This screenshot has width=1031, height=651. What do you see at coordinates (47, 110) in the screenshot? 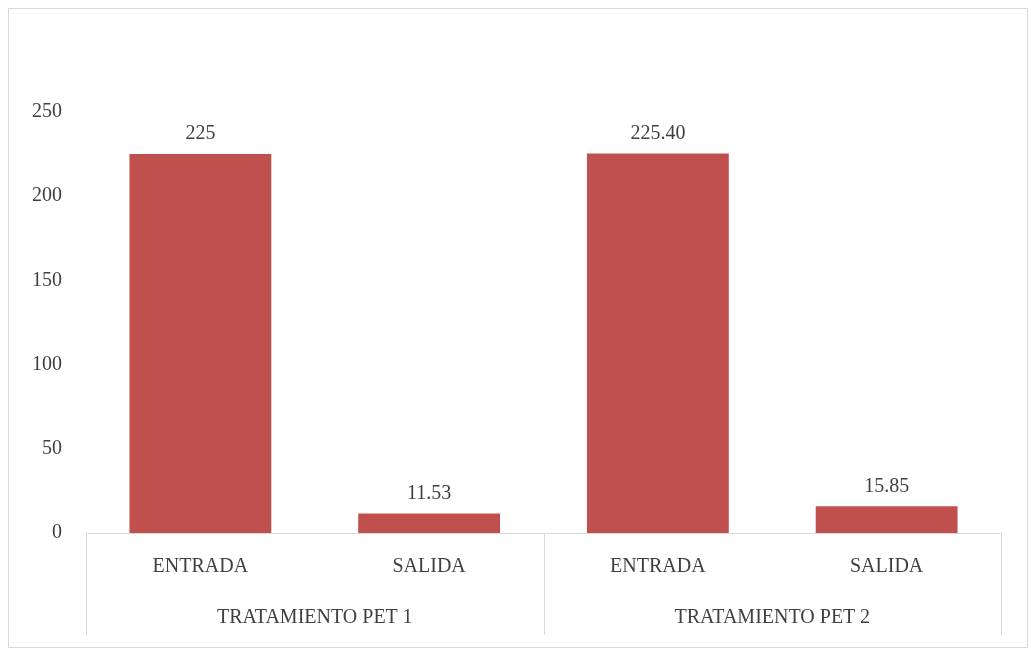
I see `y-tick-label: 250` at bounding box center [47, 110].